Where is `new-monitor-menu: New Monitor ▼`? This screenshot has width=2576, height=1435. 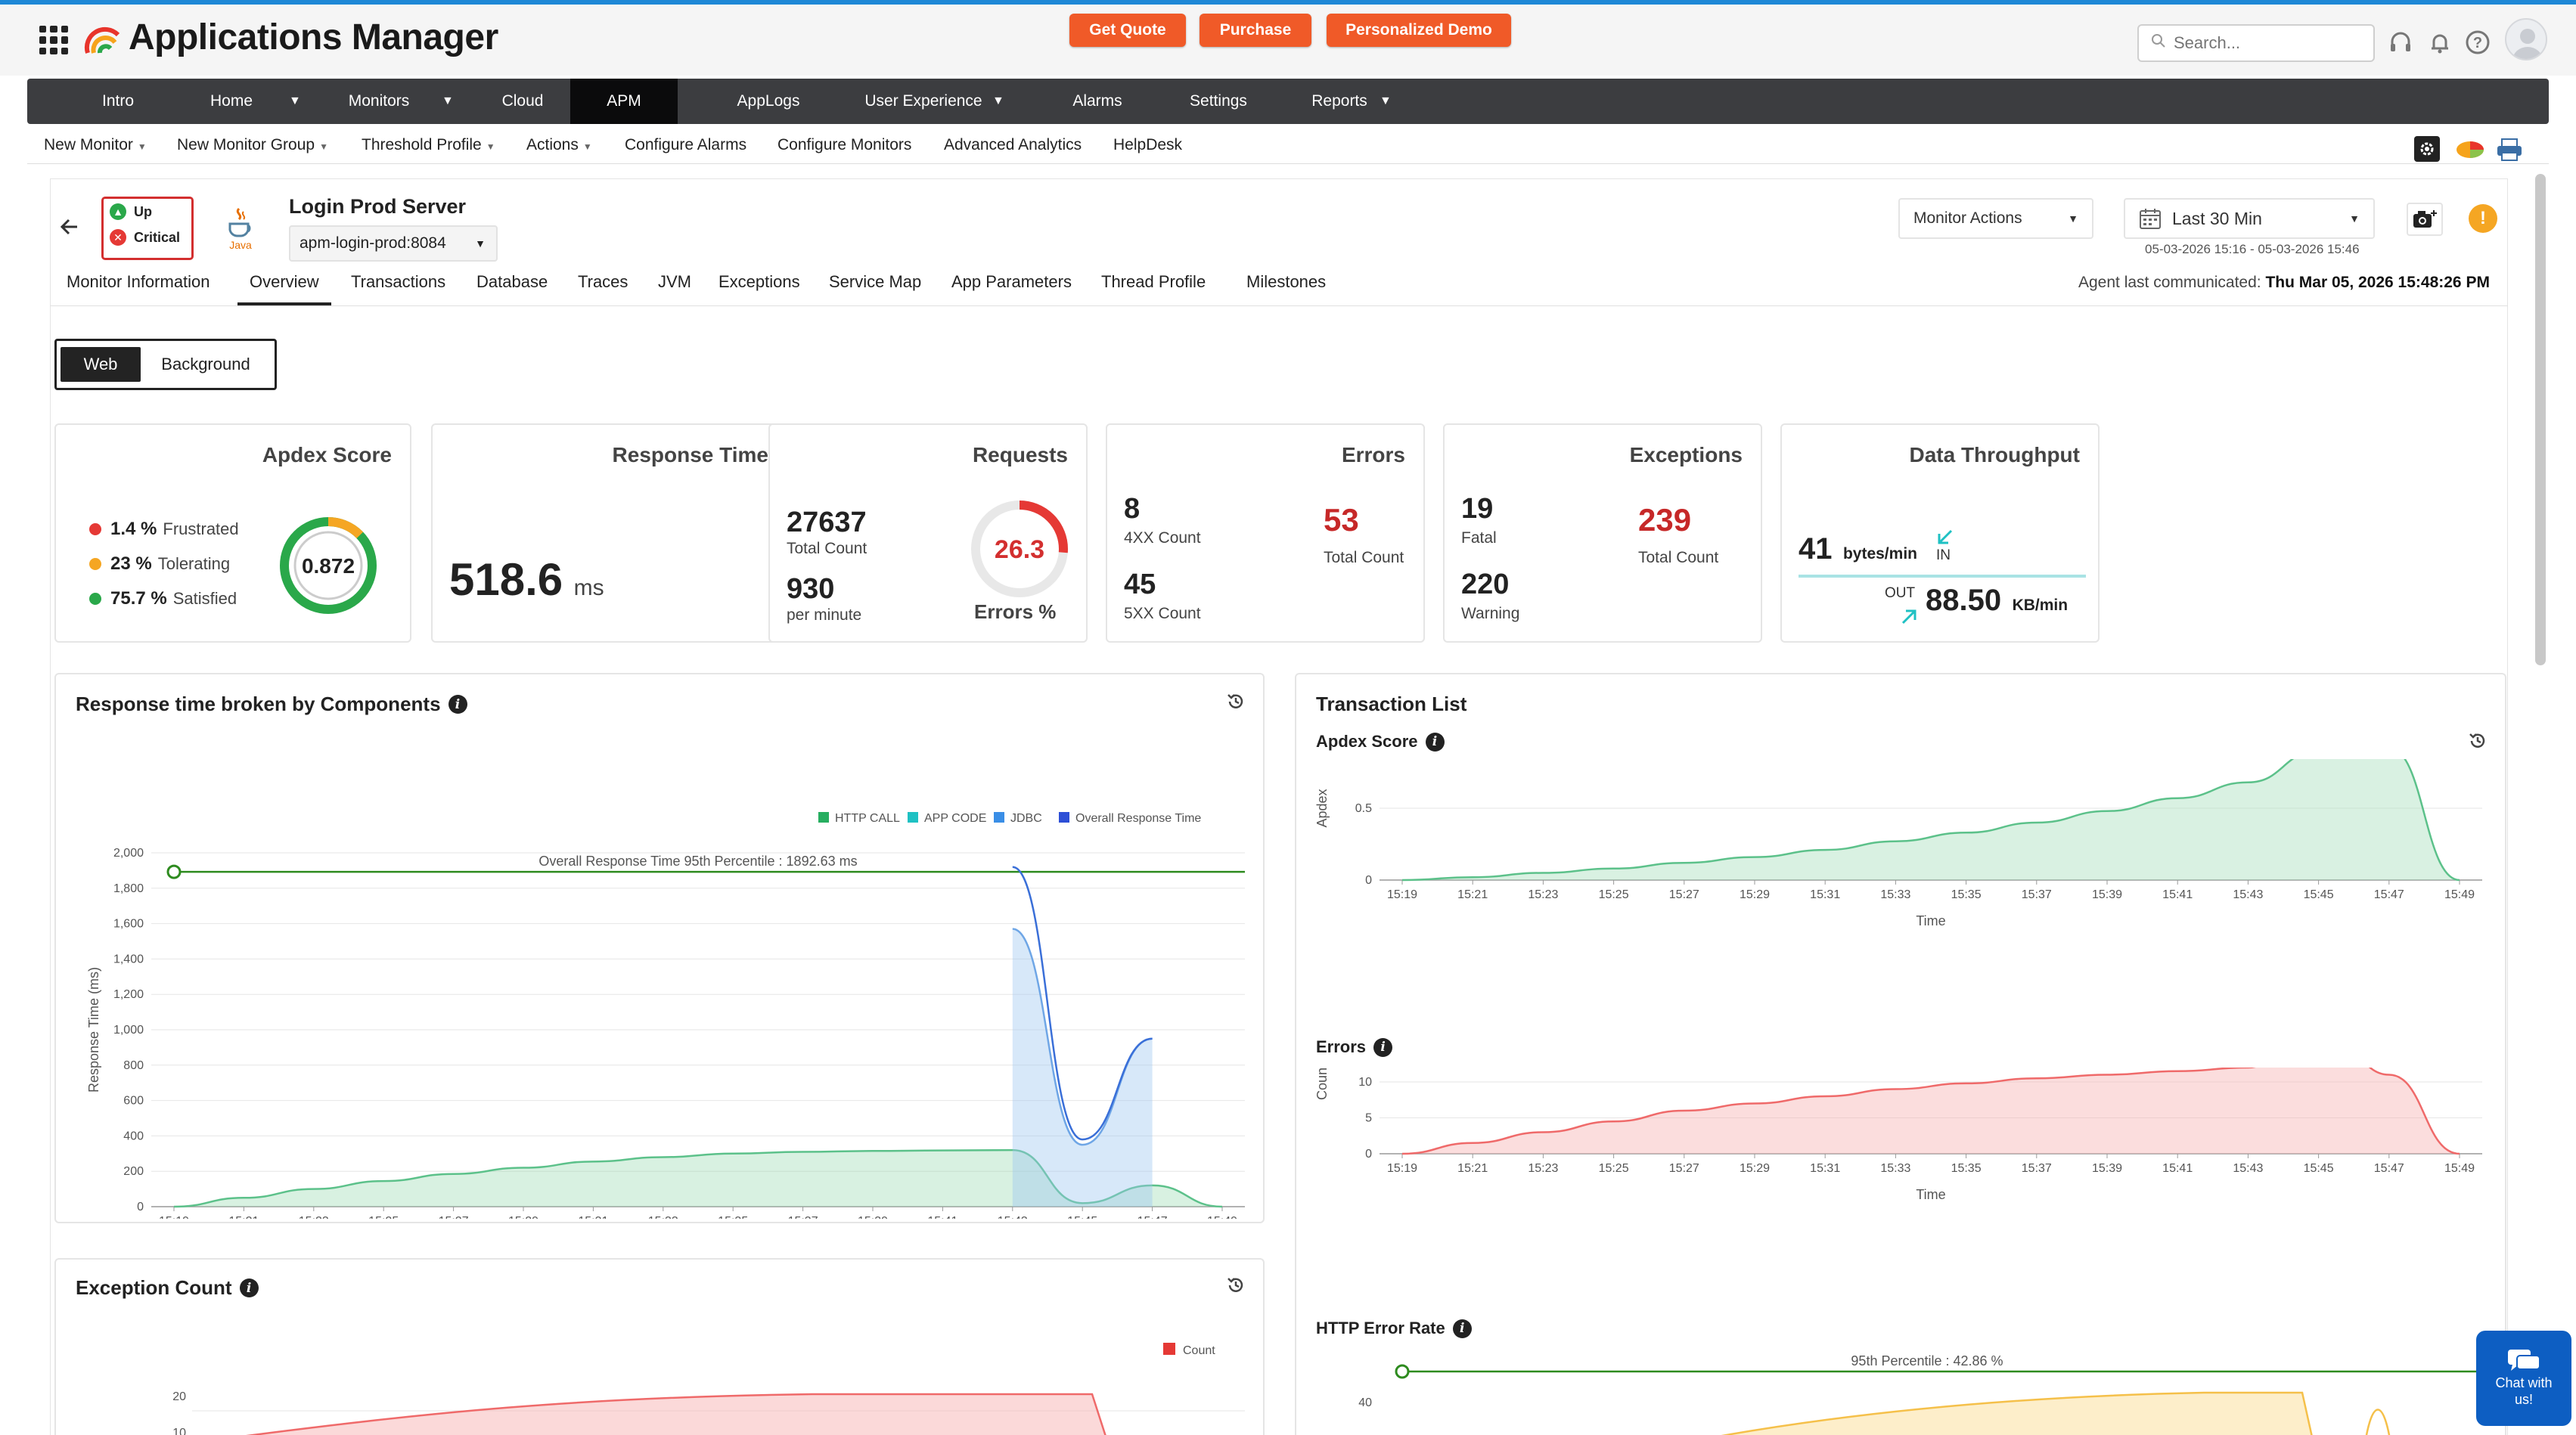 new-monitor-menu: New Monitor ▼ is located at coordinates (95, 145).